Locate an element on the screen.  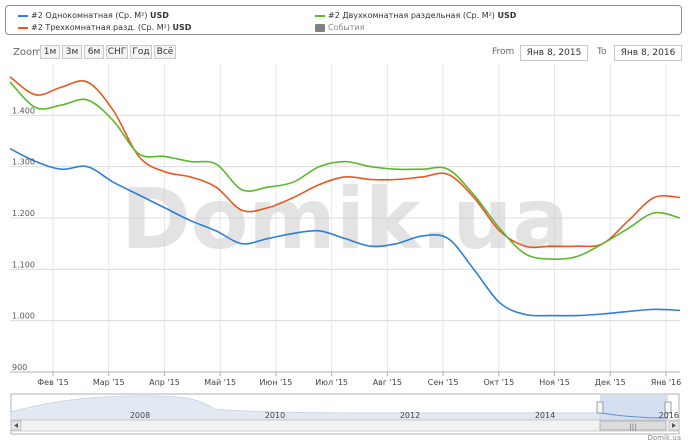
navigator-year-label: 2012 is located at coordinates (410, 415).